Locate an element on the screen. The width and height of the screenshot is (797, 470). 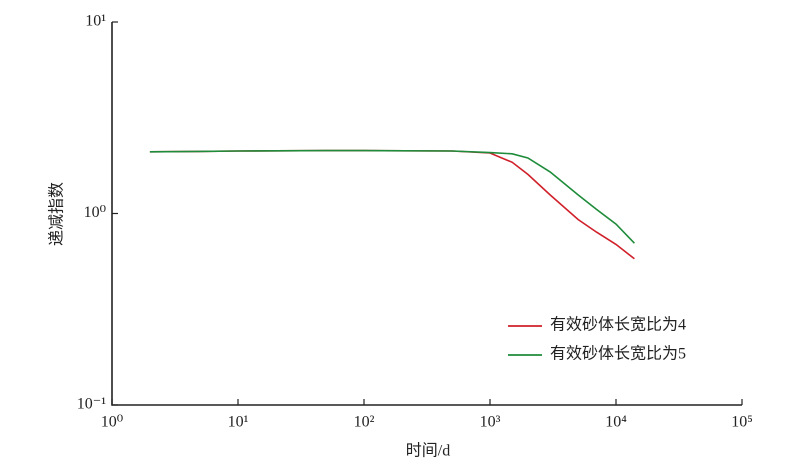
legend-label: 有效砂体长宽比为5 is located at coordinates (618, 354).